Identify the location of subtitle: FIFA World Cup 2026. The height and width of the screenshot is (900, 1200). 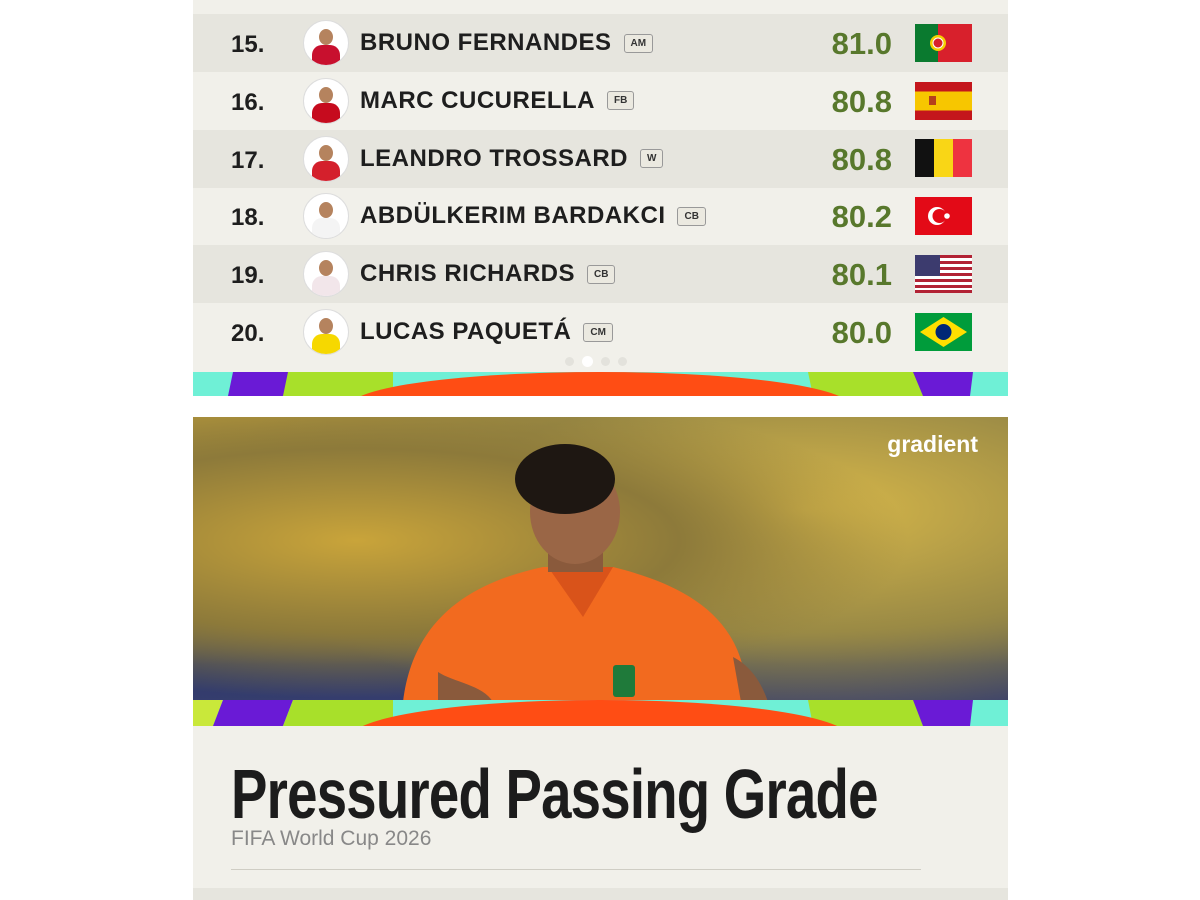
(331, 838).